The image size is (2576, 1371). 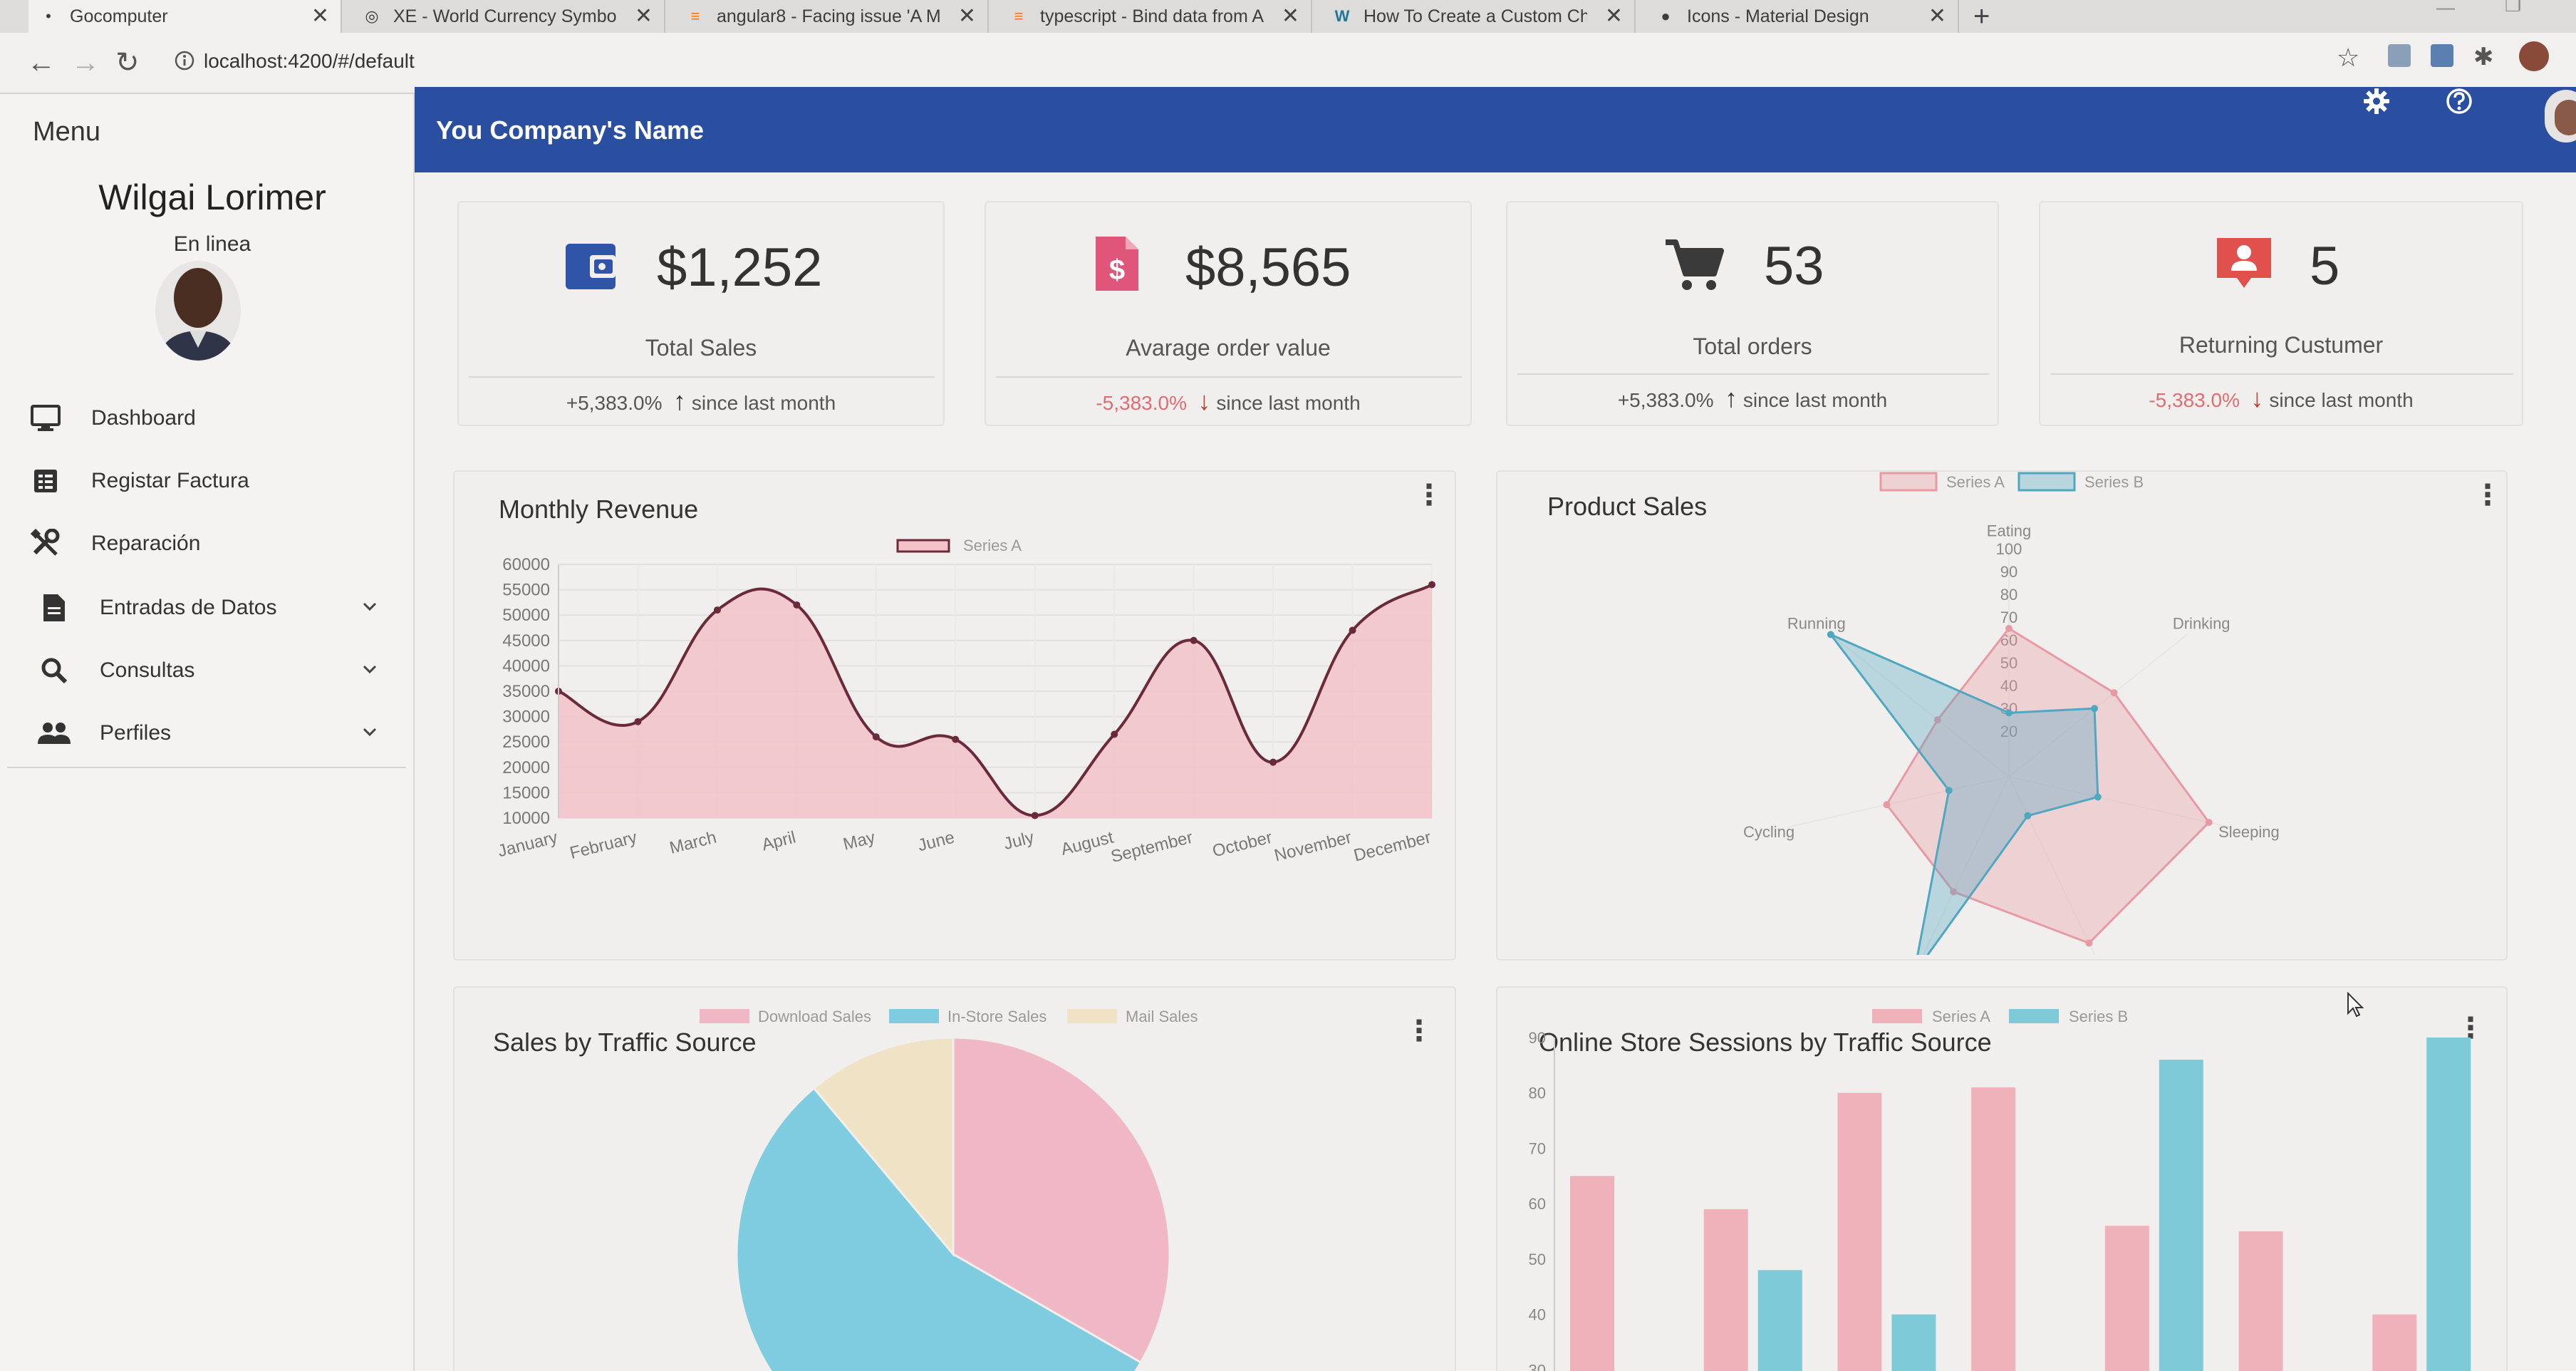 What do you see at coordinates (2445, 9) in the screenshot?
I see `minimize-button: —` at bounding box center [2445, 9].